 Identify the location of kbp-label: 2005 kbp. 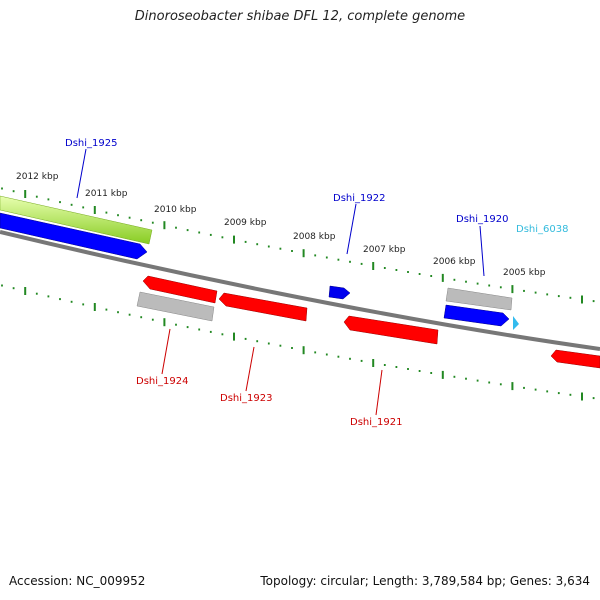
(524, 273).